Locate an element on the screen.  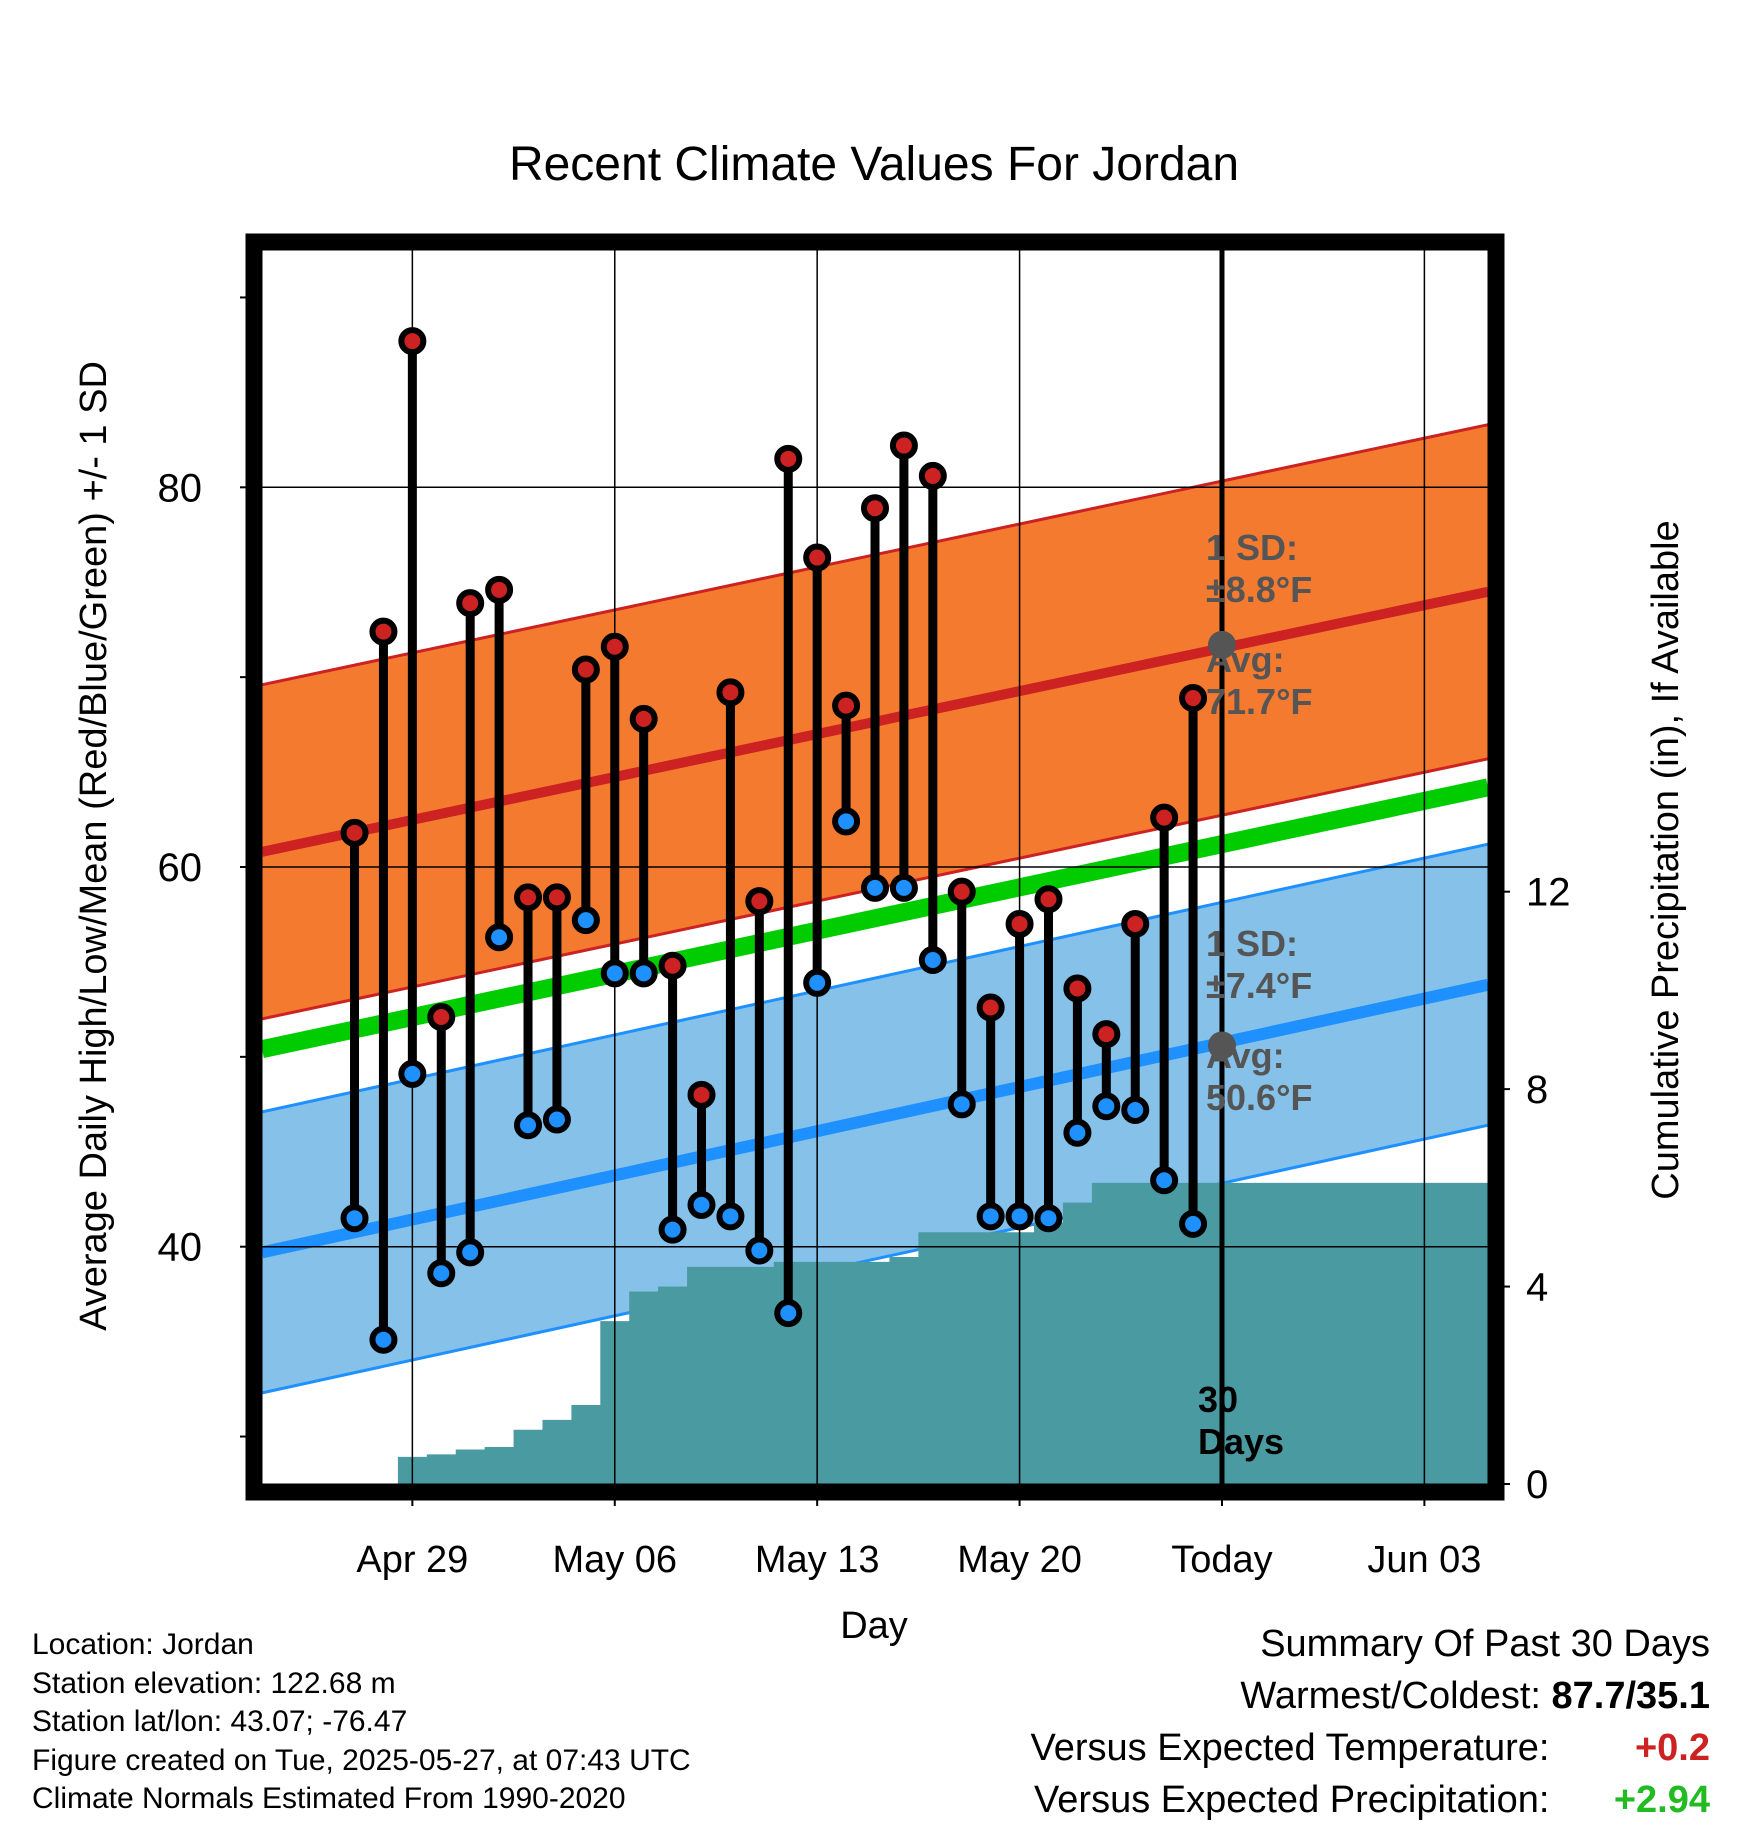
today-low-avg-marker is located at coordinates (1221, 1045).